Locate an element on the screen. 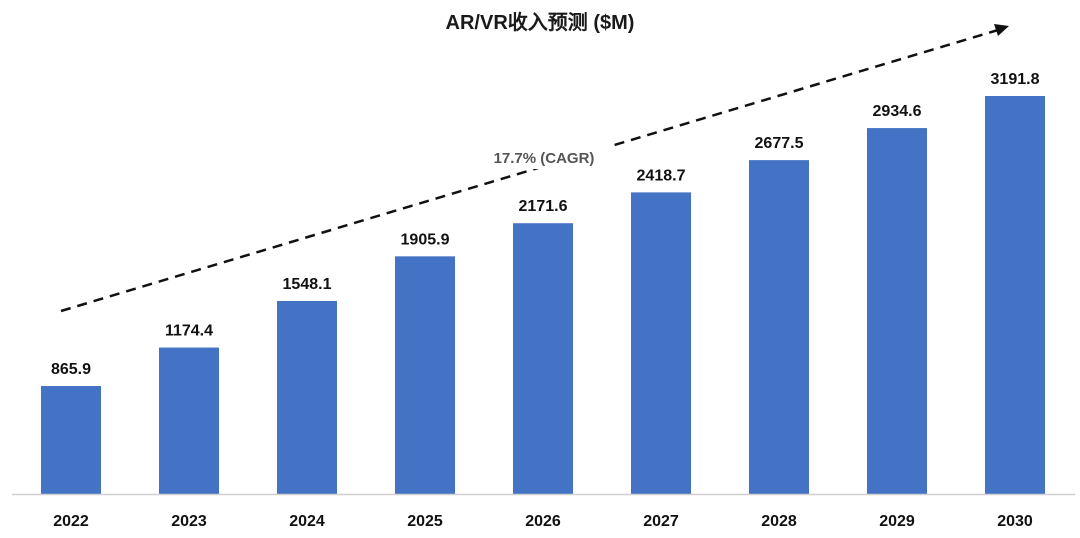  x-tick-label: 2024 is located at coordinates (307, 521).